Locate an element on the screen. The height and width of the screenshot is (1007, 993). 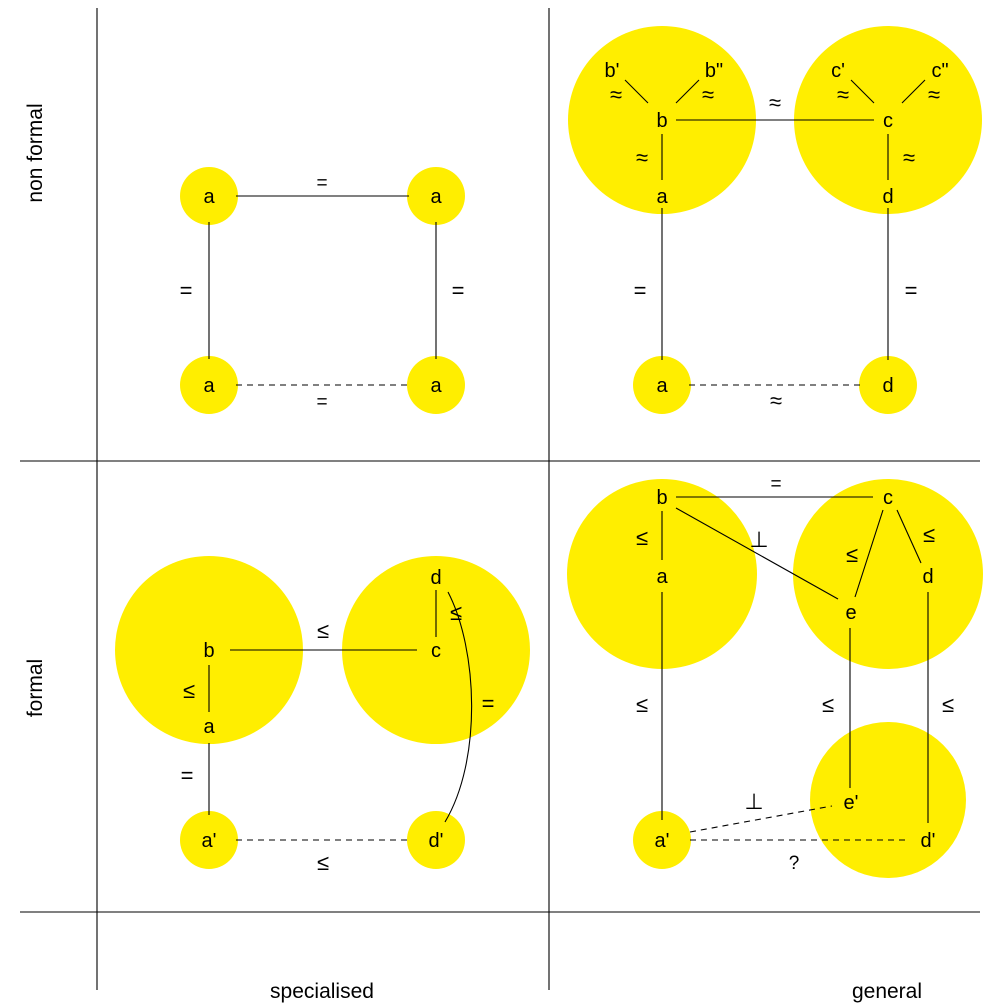
edge-c-cprime is located at coordinates (862, 91).